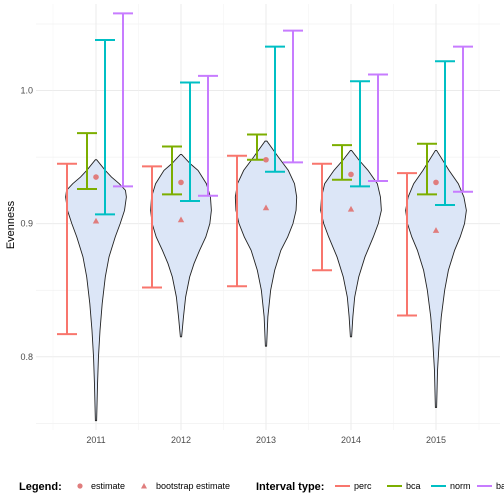  Describe the element at coordinates (427, 169) in the screenshot. I see `interval-bca-2015` at that location.